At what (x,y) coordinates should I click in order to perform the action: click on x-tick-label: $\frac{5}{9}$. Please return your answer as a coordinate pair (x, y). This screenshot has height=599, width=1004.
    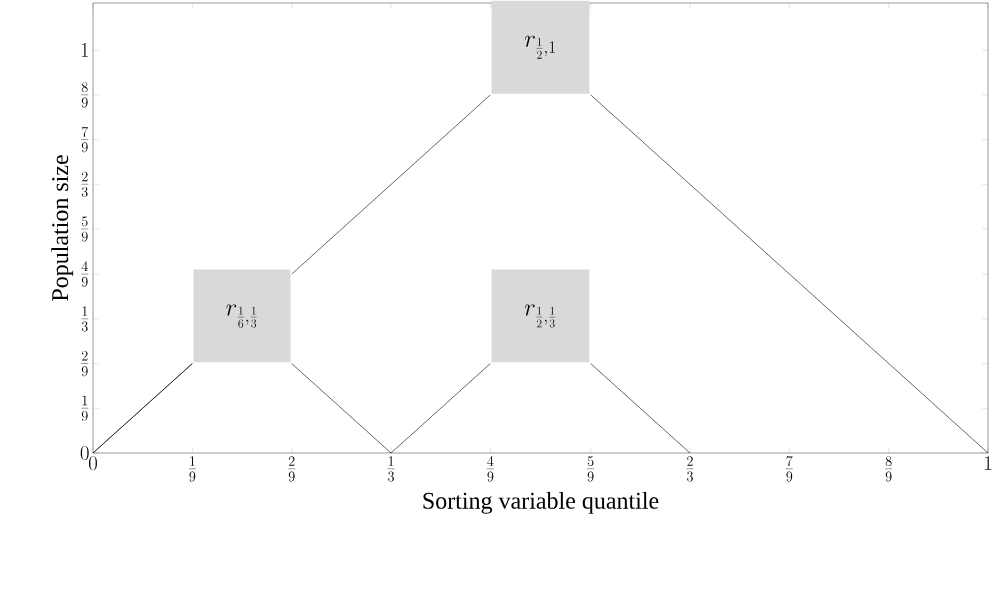
    Looking at the image, I should click on (591, 469).